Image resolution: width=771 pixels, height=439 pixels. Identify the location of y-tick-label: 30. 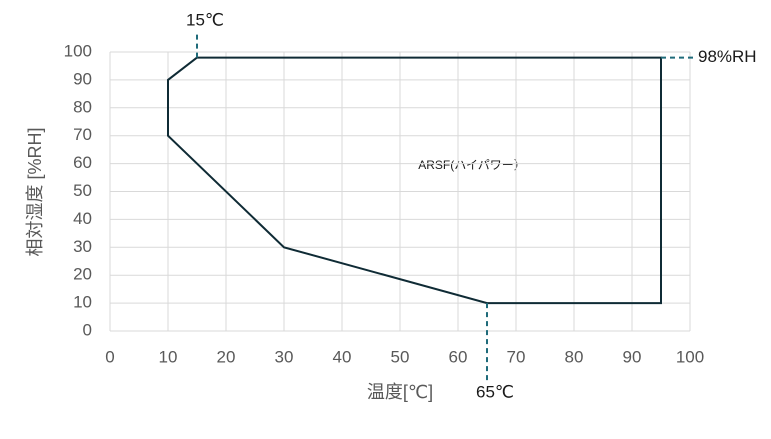
(82, 246).